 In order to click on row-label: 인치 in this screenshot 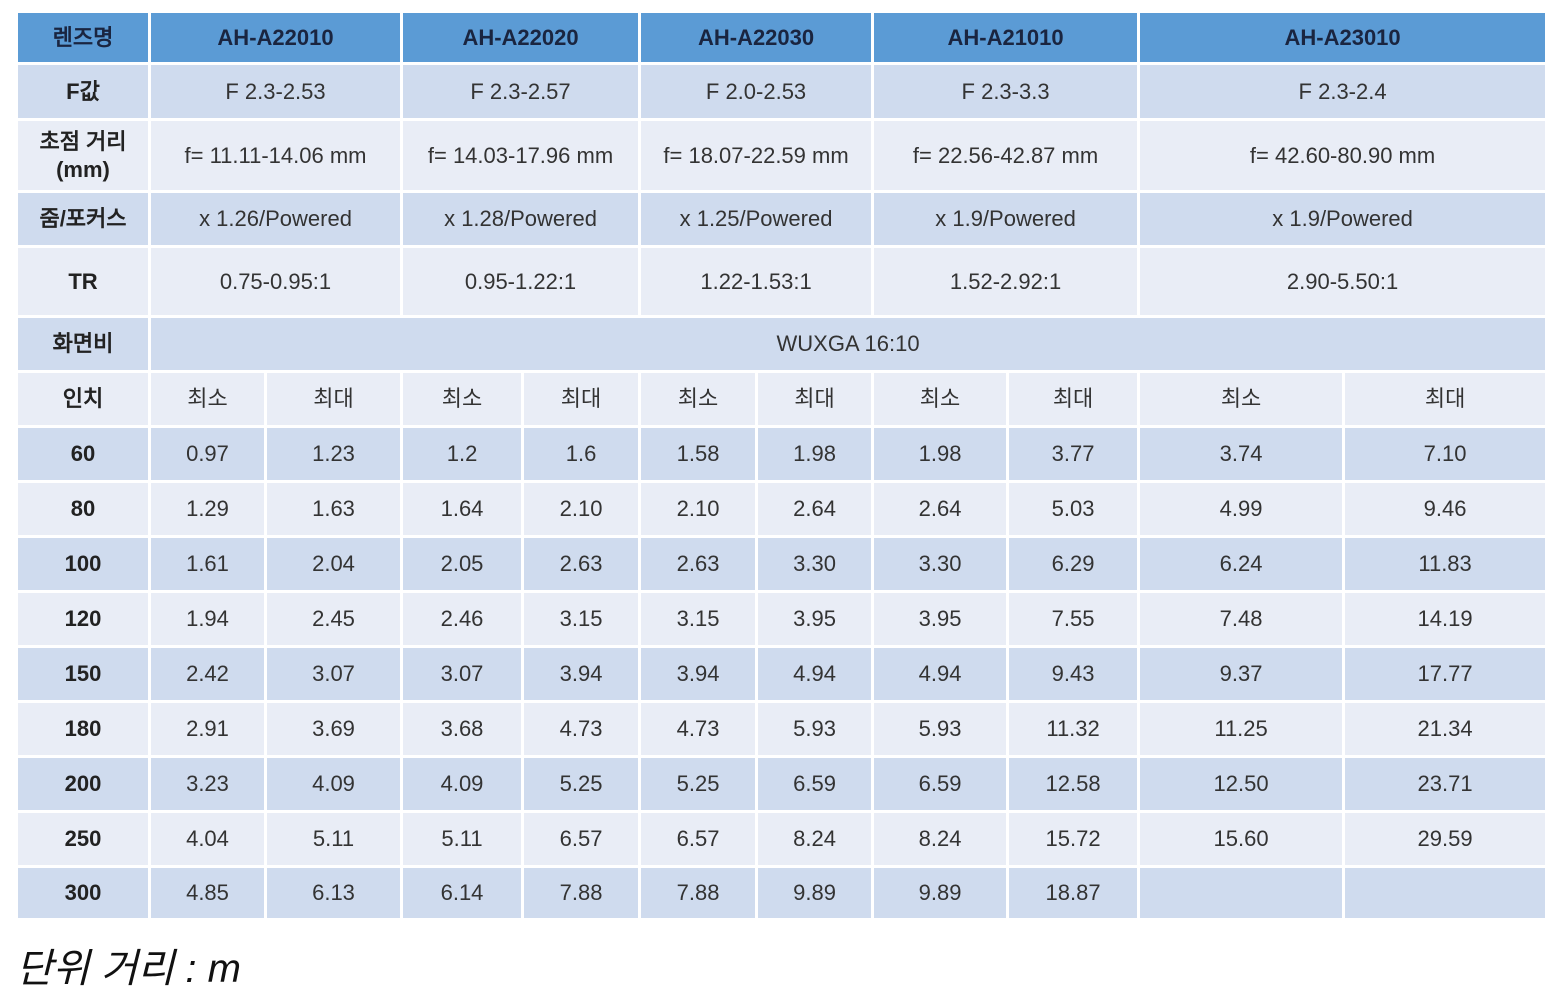, I will do `click(83, 399)`.